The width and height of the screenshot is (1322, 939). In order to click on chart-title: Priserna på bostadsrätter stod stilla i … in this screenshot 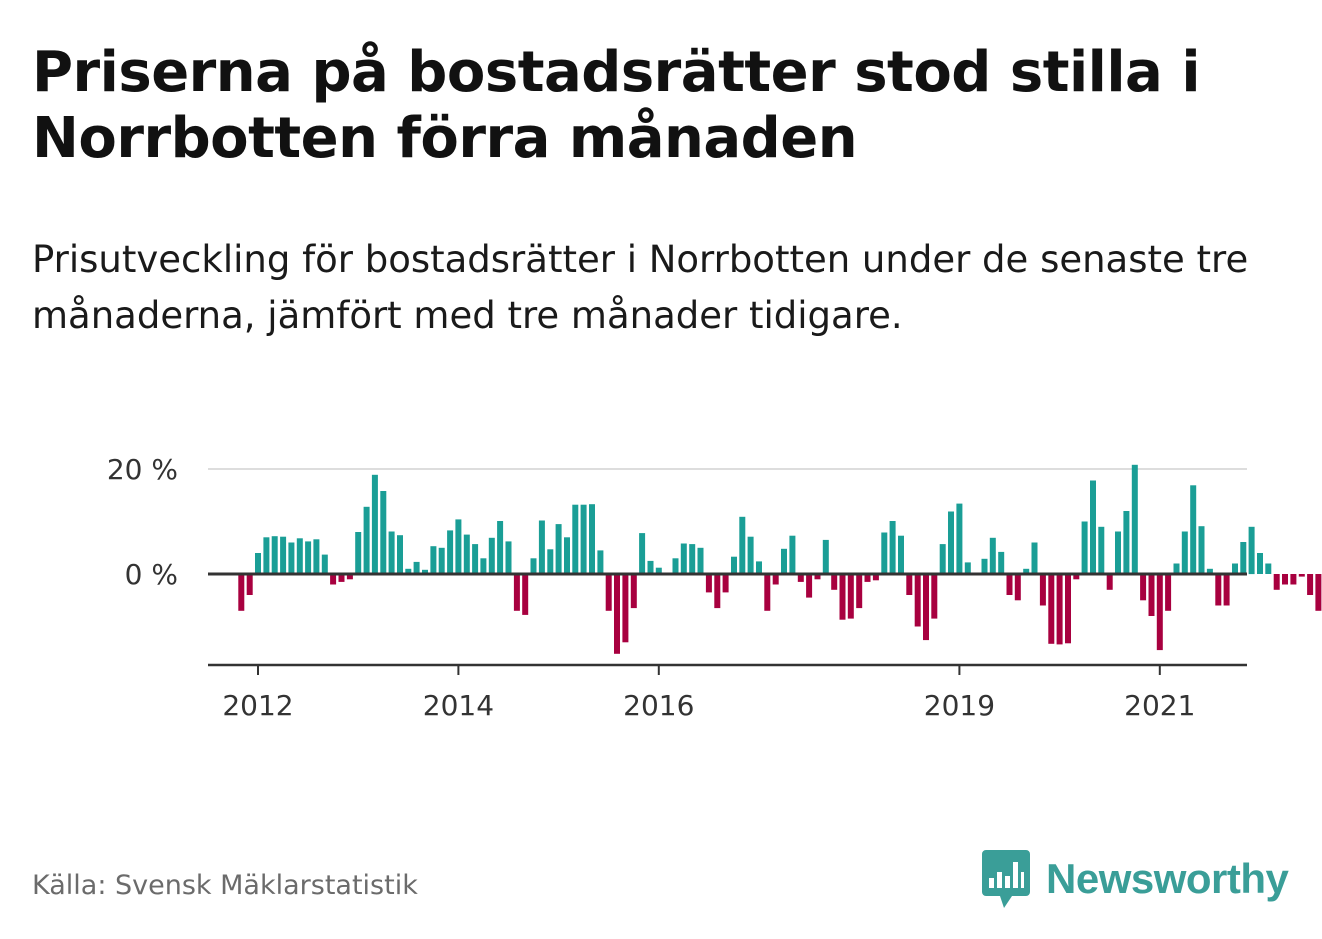, I will do `click(616, 105)`.